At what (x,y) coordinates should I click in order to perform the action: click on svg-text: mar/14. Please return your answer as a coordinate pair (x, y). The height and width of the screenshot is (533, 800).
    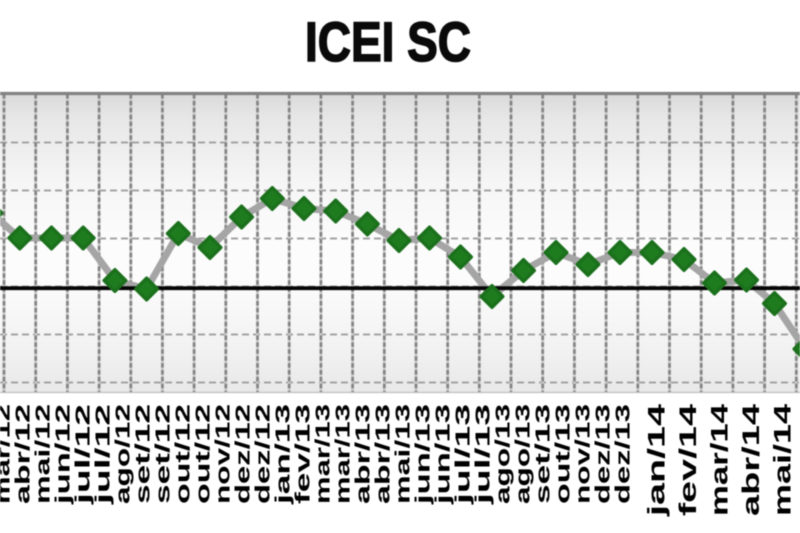
    Looking at the image, I should click on (720, 459).